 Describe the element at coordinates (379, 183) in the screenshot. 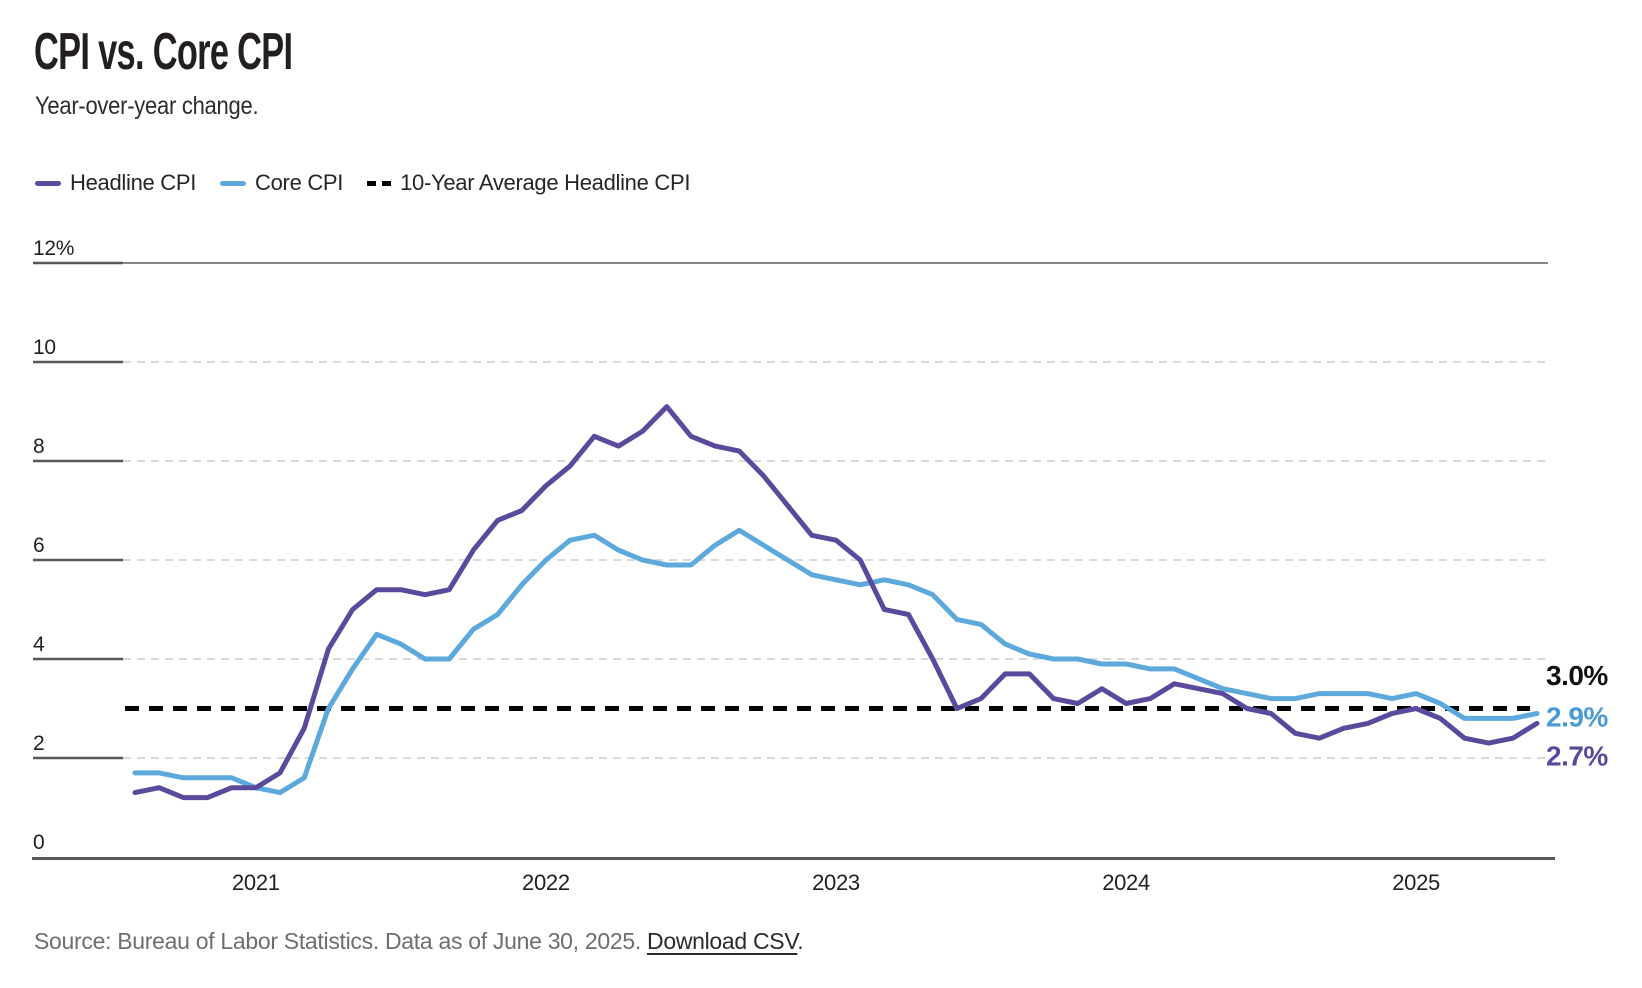

I see `dashed-line-swatch-icon` at that location.